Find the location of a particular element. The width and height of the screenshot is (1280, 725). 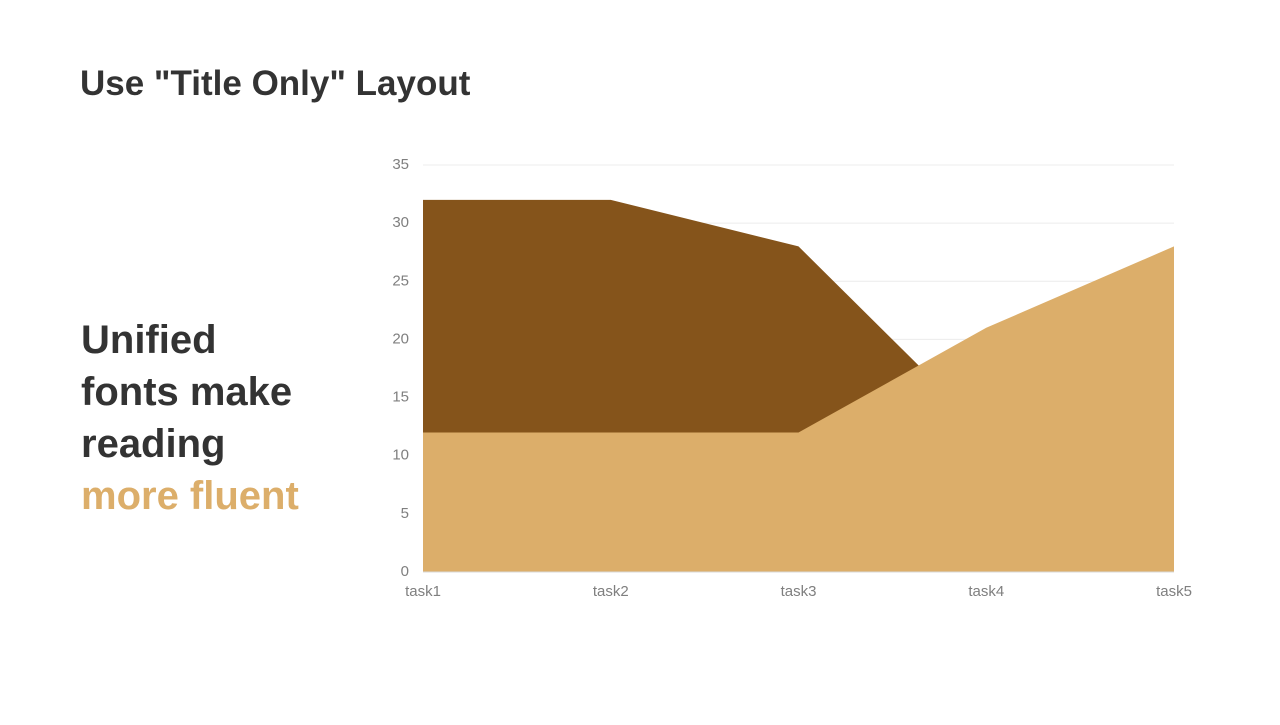

body-line: reading is located at coordinates (153, 444).